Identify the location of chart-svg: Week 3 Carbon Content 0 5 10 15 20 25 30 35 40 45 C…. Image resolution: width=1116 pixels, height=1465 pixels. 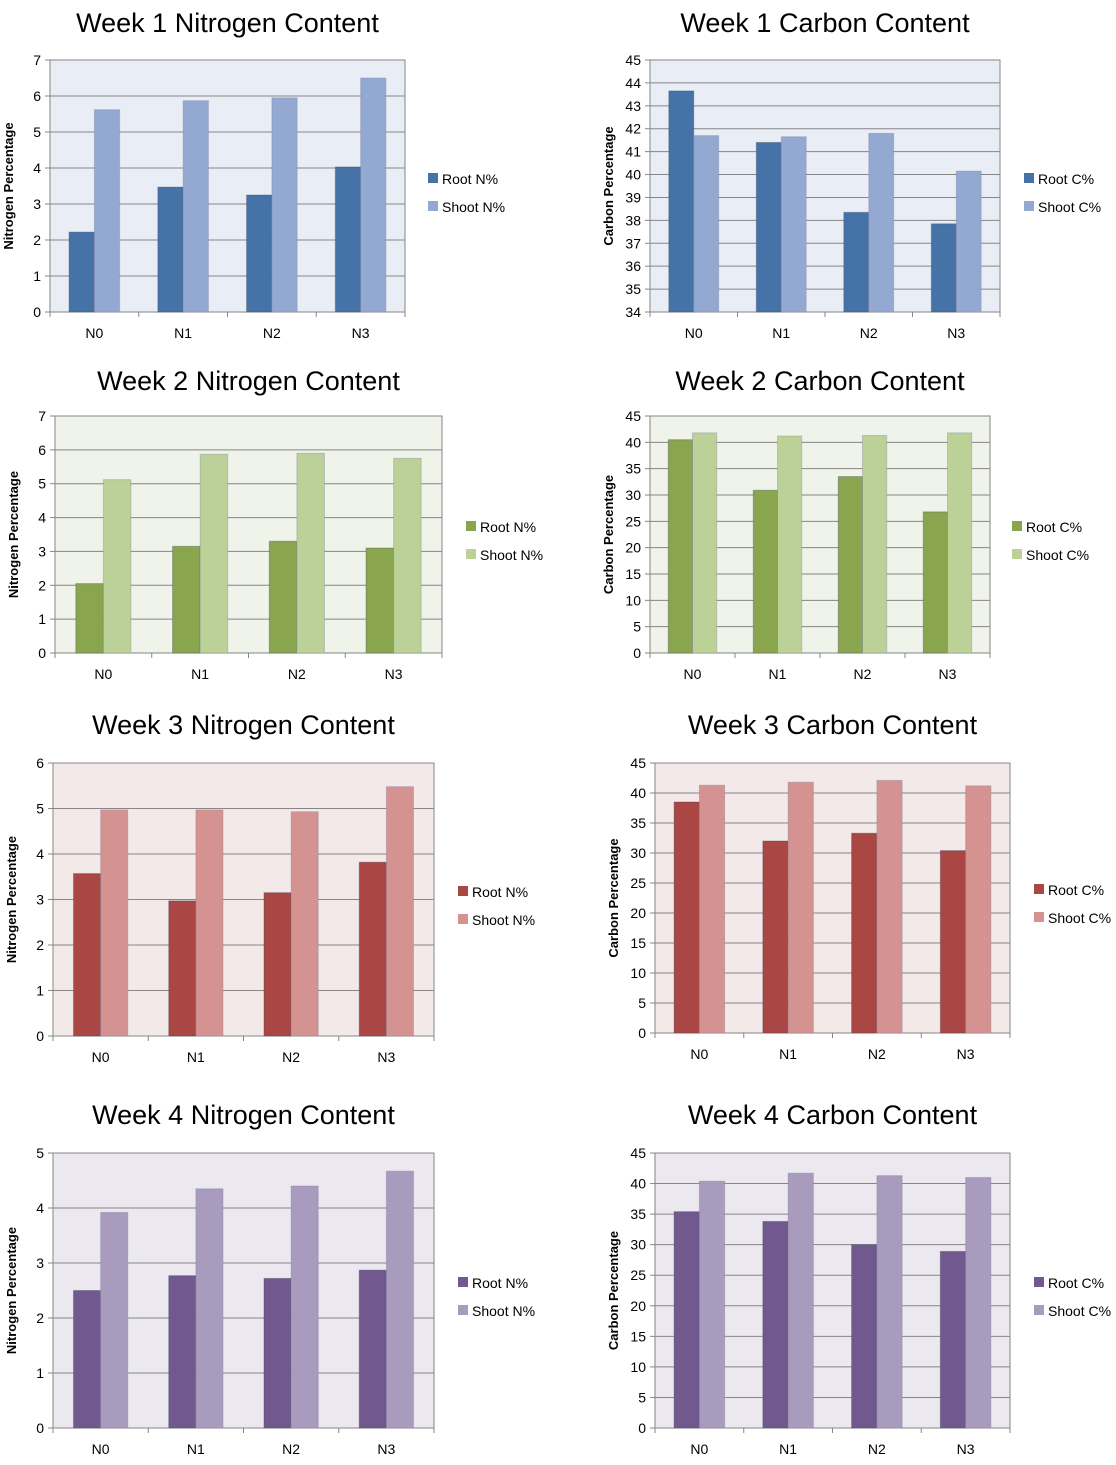
(858, 886).